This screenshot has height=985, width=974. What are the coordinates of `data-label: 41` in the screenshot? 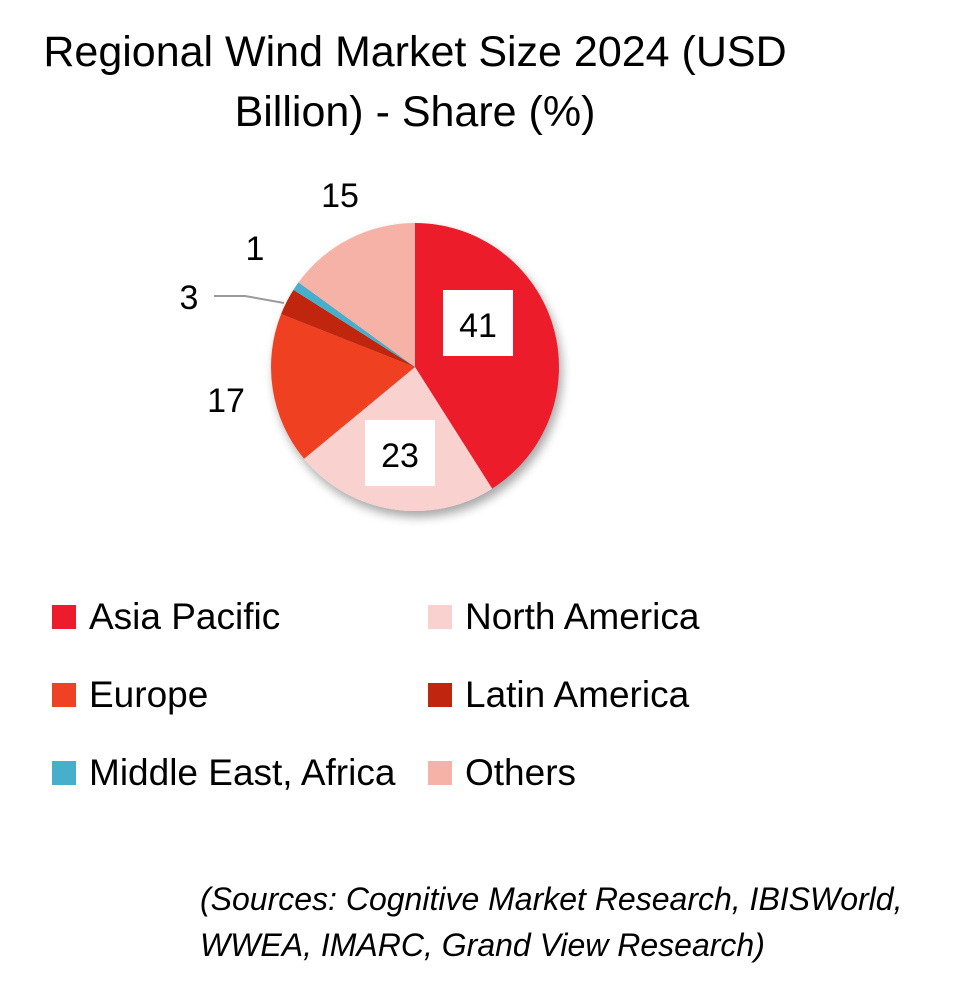 It's located at (478, 326).